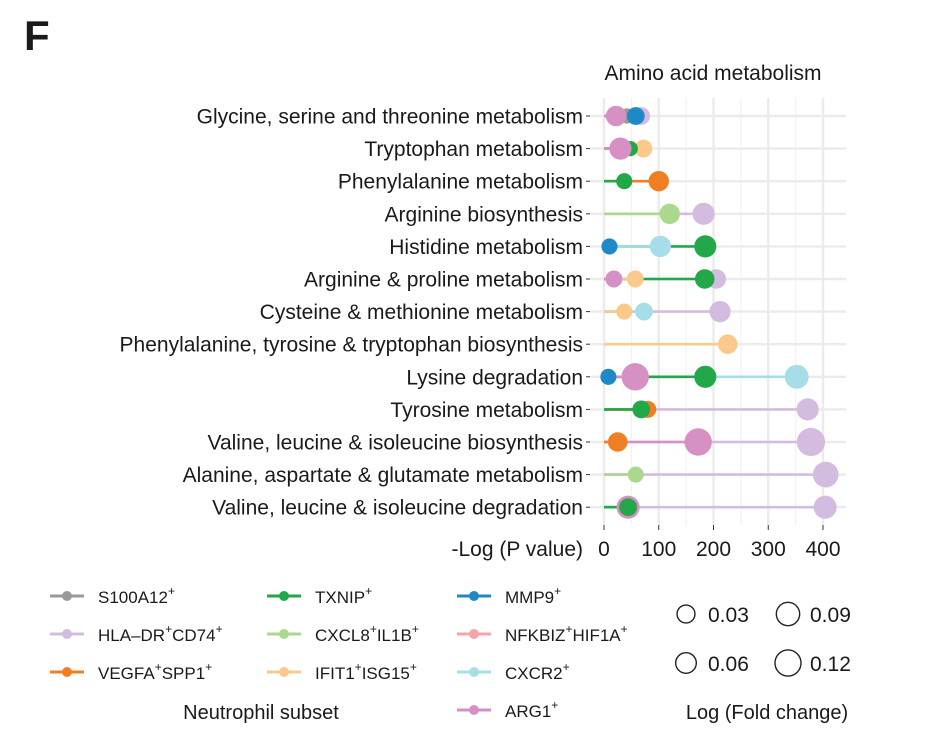 The height and width of the screenshot is (737, 949). Describe the element at coordinates (604, 410) in the screenshot. I see `category-row: Tyrosine metabolism` at that location.